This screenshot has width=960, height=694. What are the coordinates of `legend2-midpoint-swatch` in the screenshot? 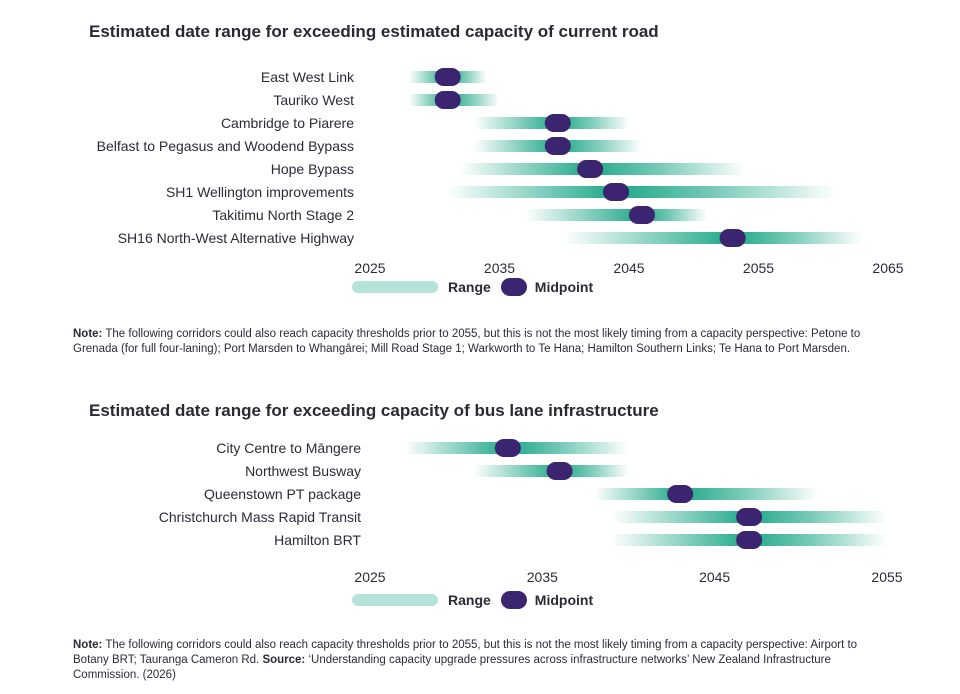 It's located at (513, 600).